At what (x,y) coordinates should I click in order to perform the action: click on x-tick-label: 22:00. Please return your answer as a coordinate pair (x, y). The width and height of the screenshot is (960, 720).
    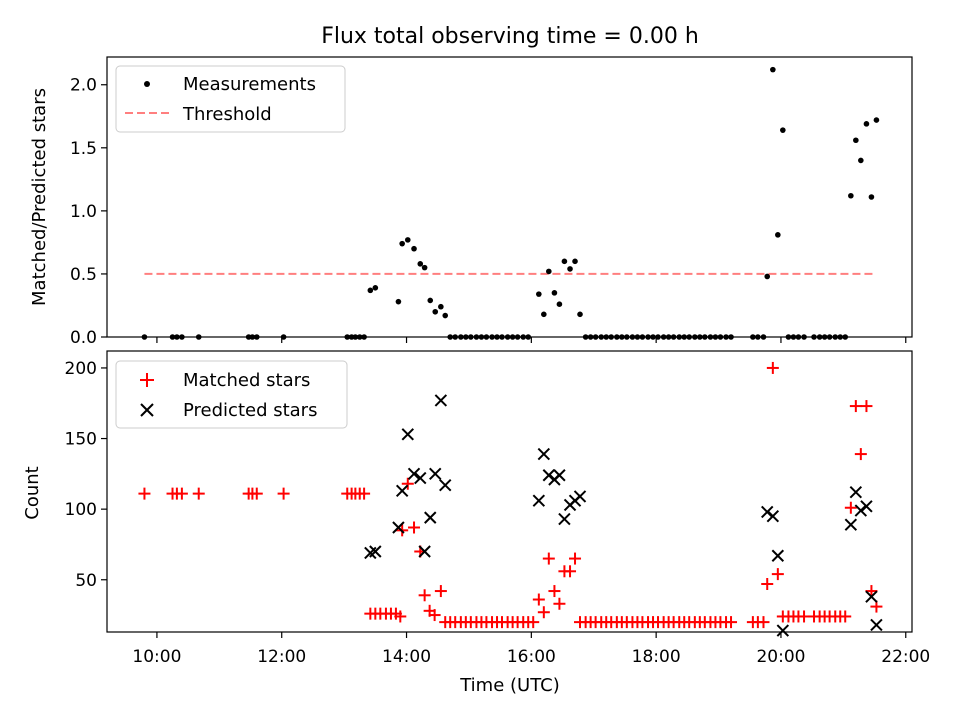
    Looking at the image, I should click on (905, 657).